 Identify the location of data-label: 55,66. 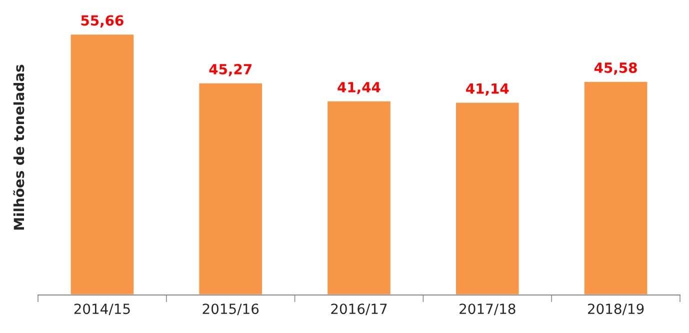
(102, 21).